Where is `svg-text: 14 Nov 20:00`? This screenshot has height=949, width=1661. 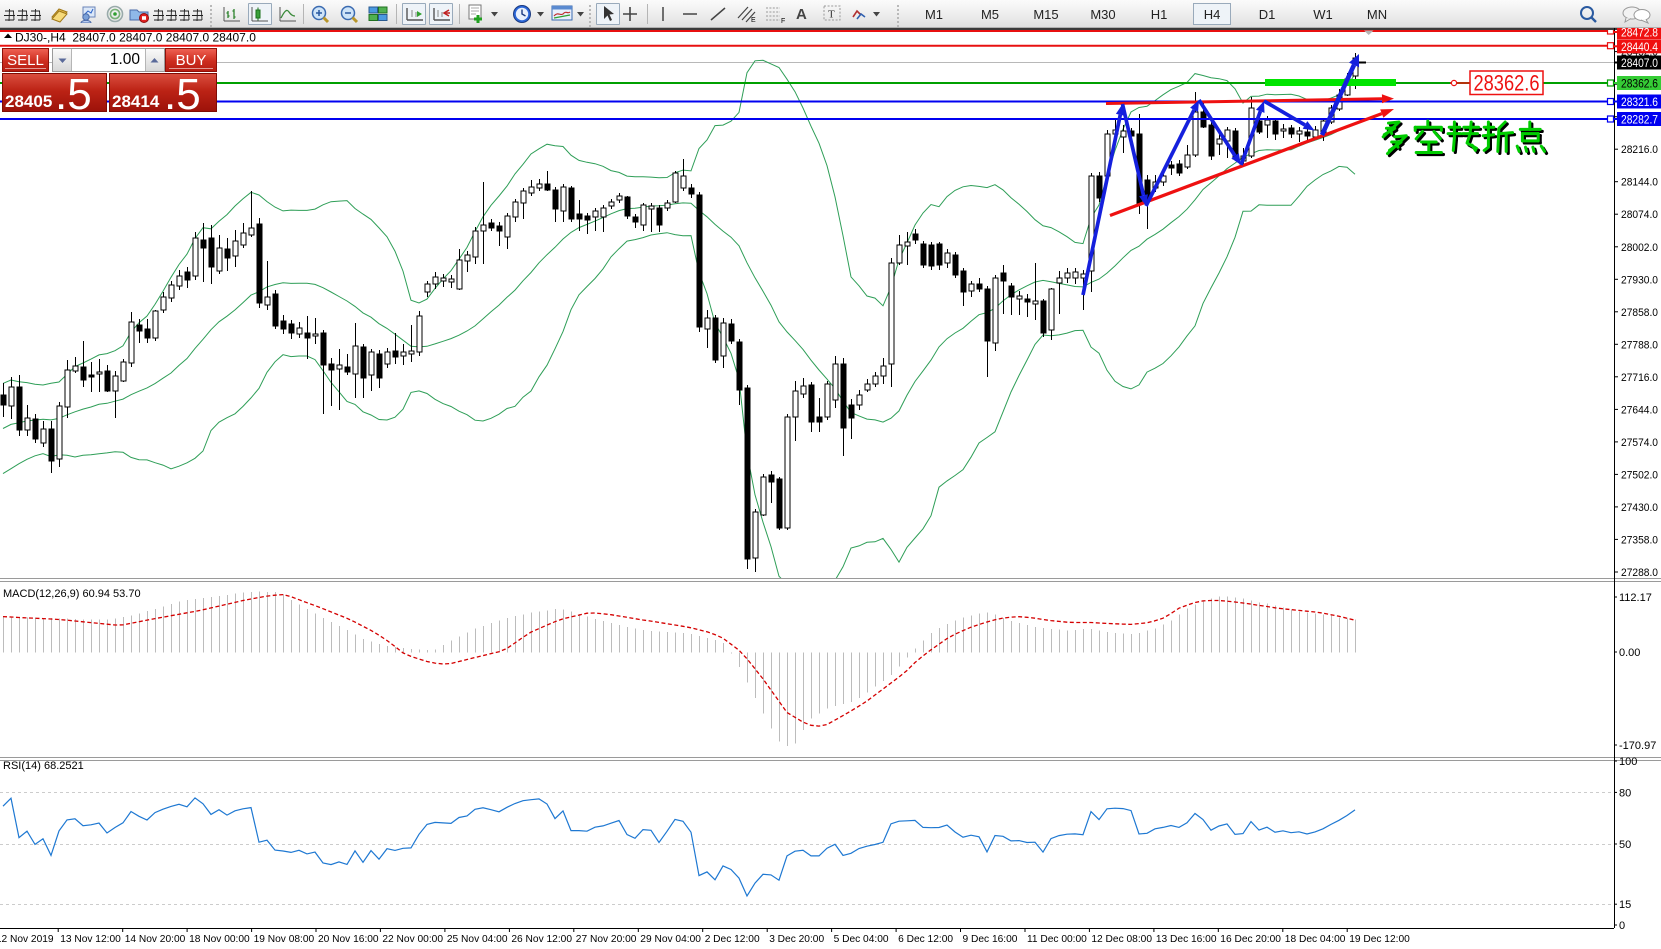
svg-text: 14 Nov 20:00 is located at coordinates (155, 939).